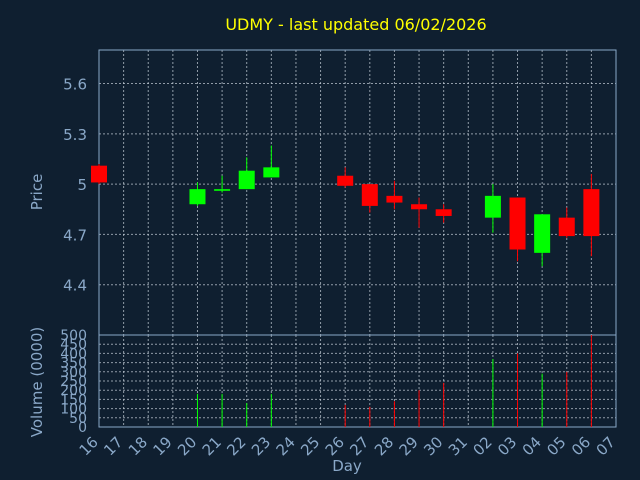 The image size is (640, 480). I want to click on x-tick-label: 06, so click(581, 446).